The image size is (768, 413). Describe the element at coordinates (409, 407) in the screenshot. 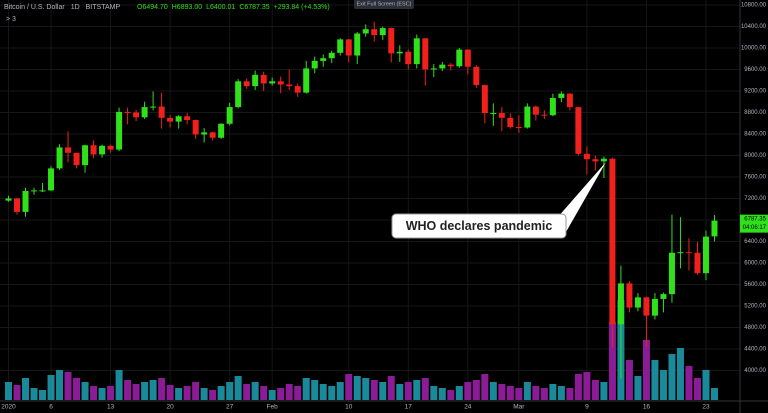

I see `x-tick-label: 17` at that location.